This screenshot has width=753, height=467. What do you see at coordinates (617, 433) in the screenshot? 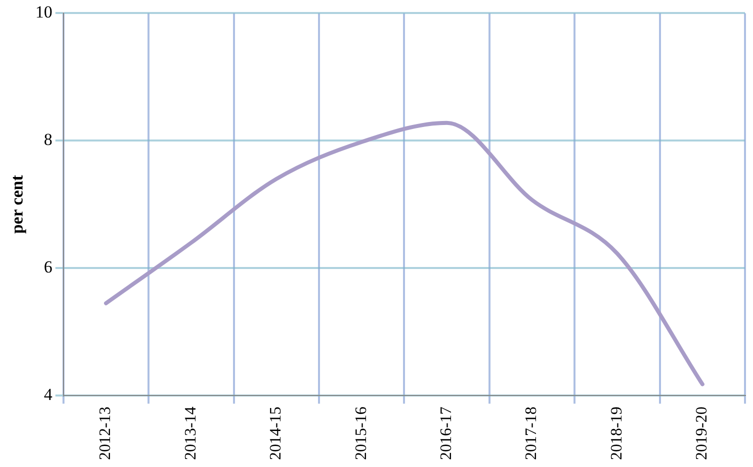
I see `x-tick-label: 2018-19` at bounding box center [617, 433].